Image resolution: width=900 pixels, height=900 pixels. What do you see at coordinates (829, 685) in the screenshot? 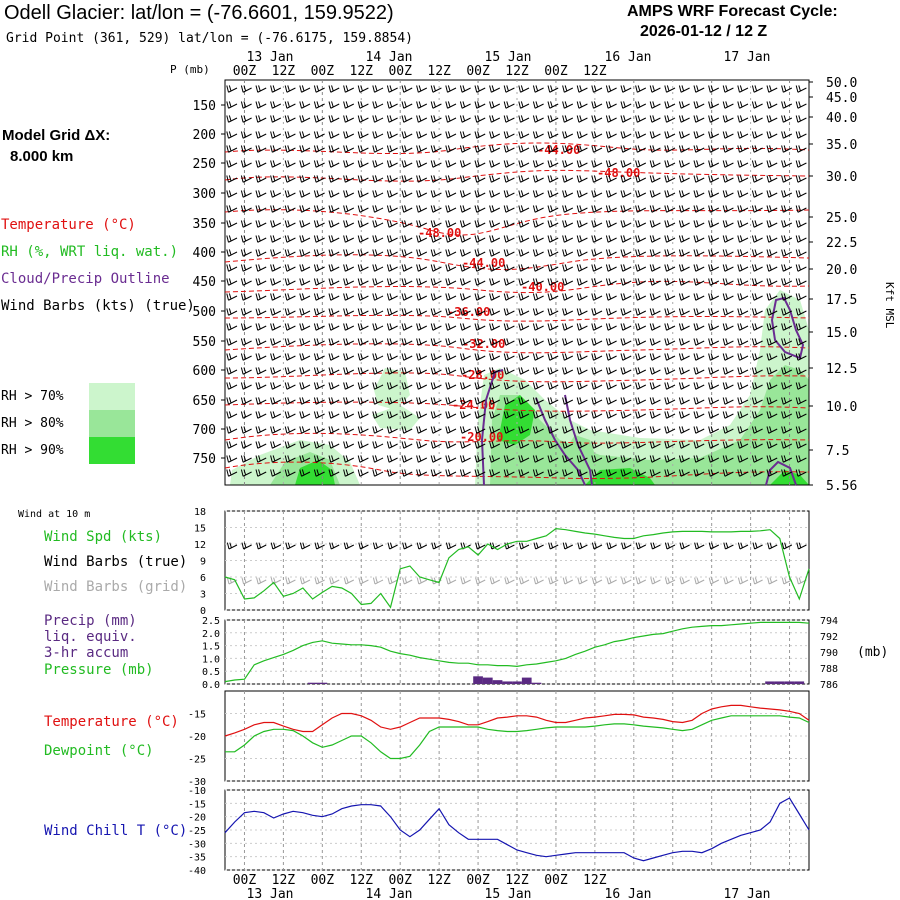
I see `pressure-ytick-0: 786` at bounding box center [829, 685].